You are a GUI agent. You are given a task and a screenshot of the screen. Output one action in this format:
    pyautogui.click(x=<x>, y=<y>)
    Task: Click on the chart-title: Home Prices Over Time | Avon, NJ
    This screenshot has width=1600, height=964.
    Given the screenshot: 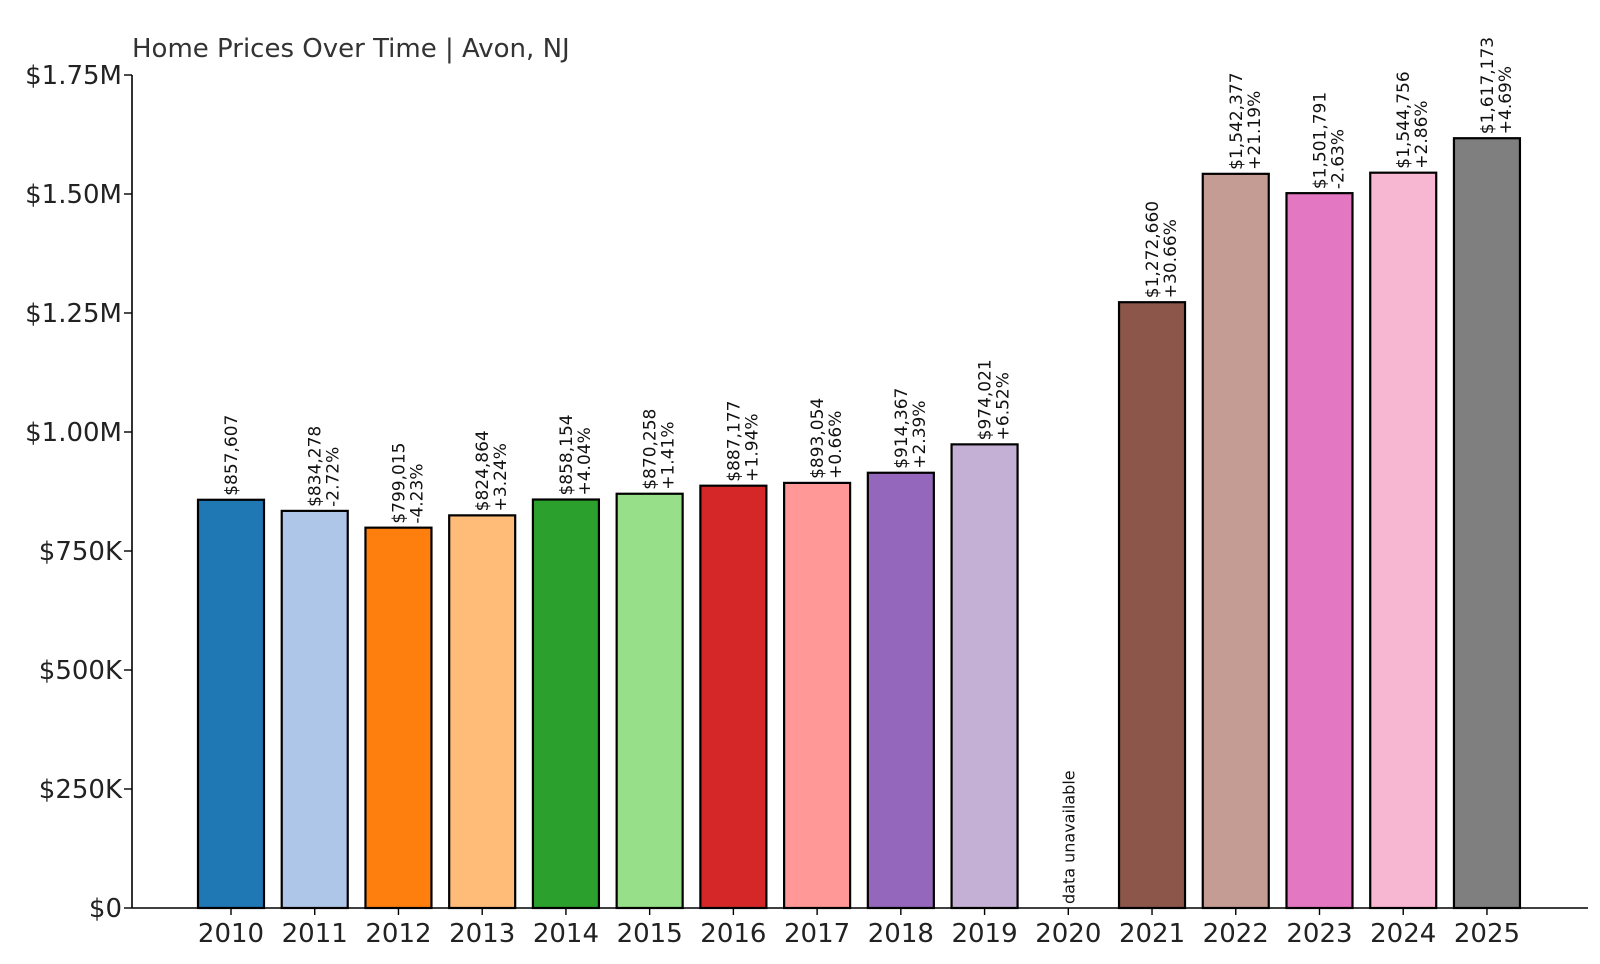 What is the action you would take?
    pyautogui.click(x=351, y=49)
    